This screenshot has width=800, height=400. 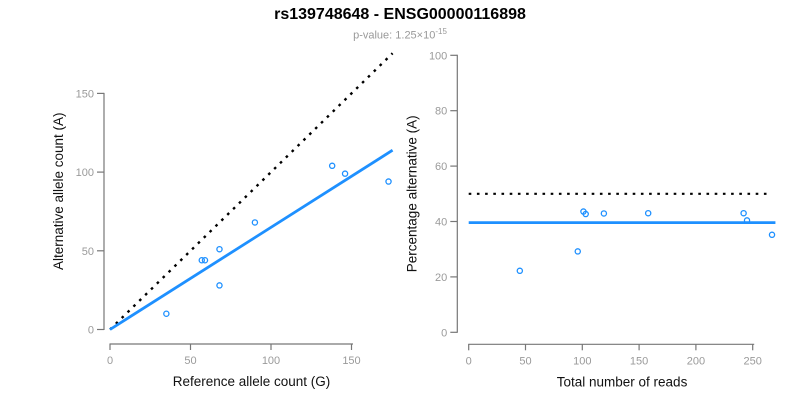 What do you see at coordinates (622, 381) in the screenshot?
I see `x-axis-title: Total number of reads` at bounding box center [622, 381].